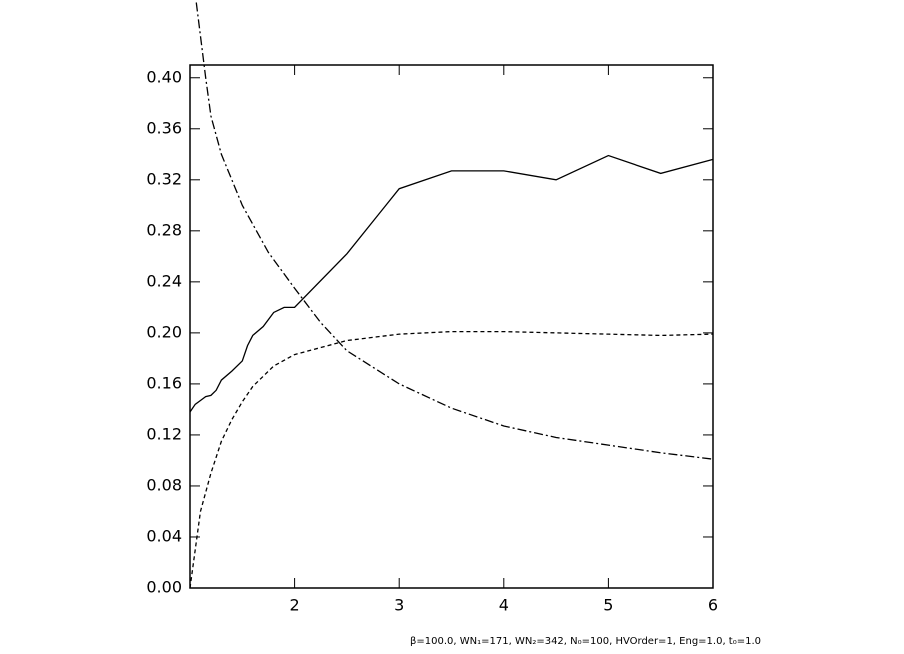 The width and height of the screenshot is (904, 654). I want to click on y-tick-label: 0.16, so click(164, 382).